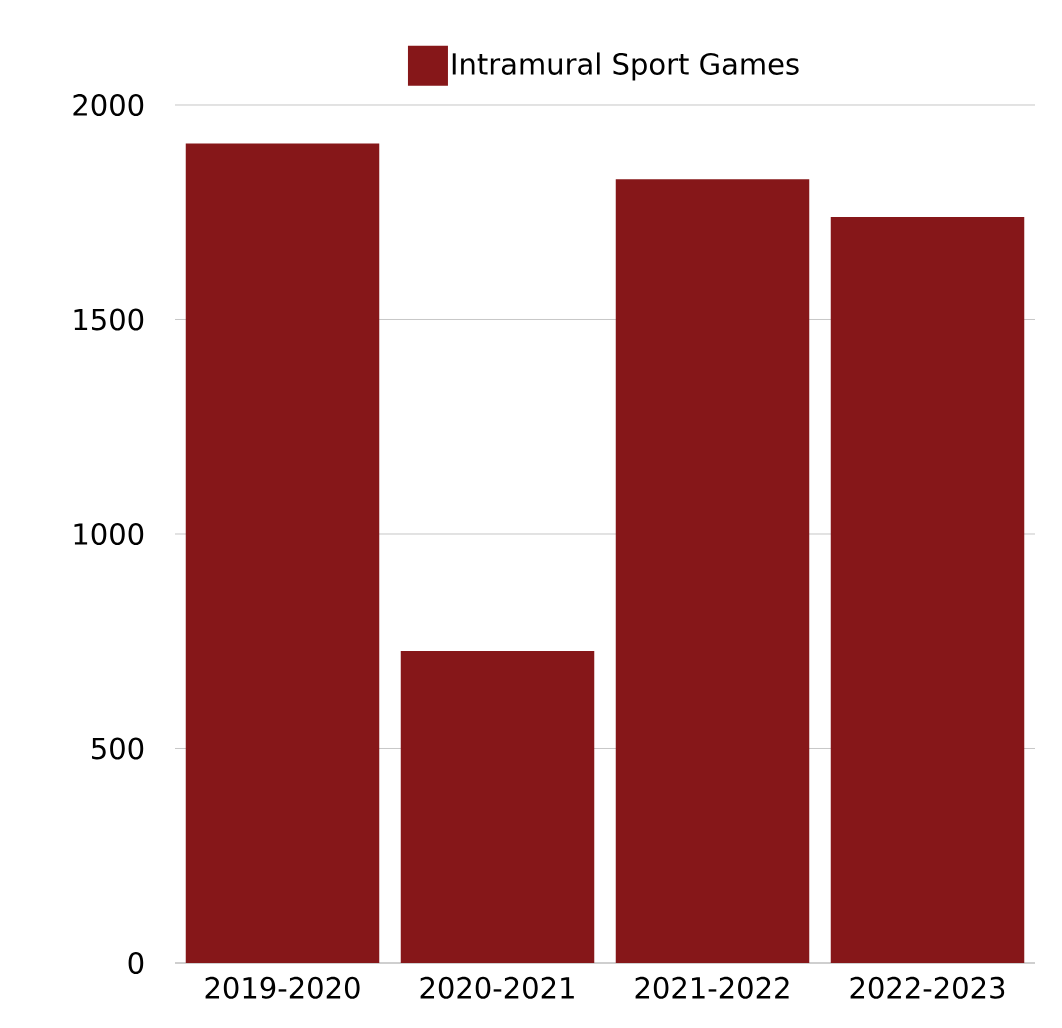 Image resolution: width=1062 pixels, height=1028 pixels. Describe the element at coordinates (118, 748) in the screenshot. I see `y-tick-label: 500` at that location.